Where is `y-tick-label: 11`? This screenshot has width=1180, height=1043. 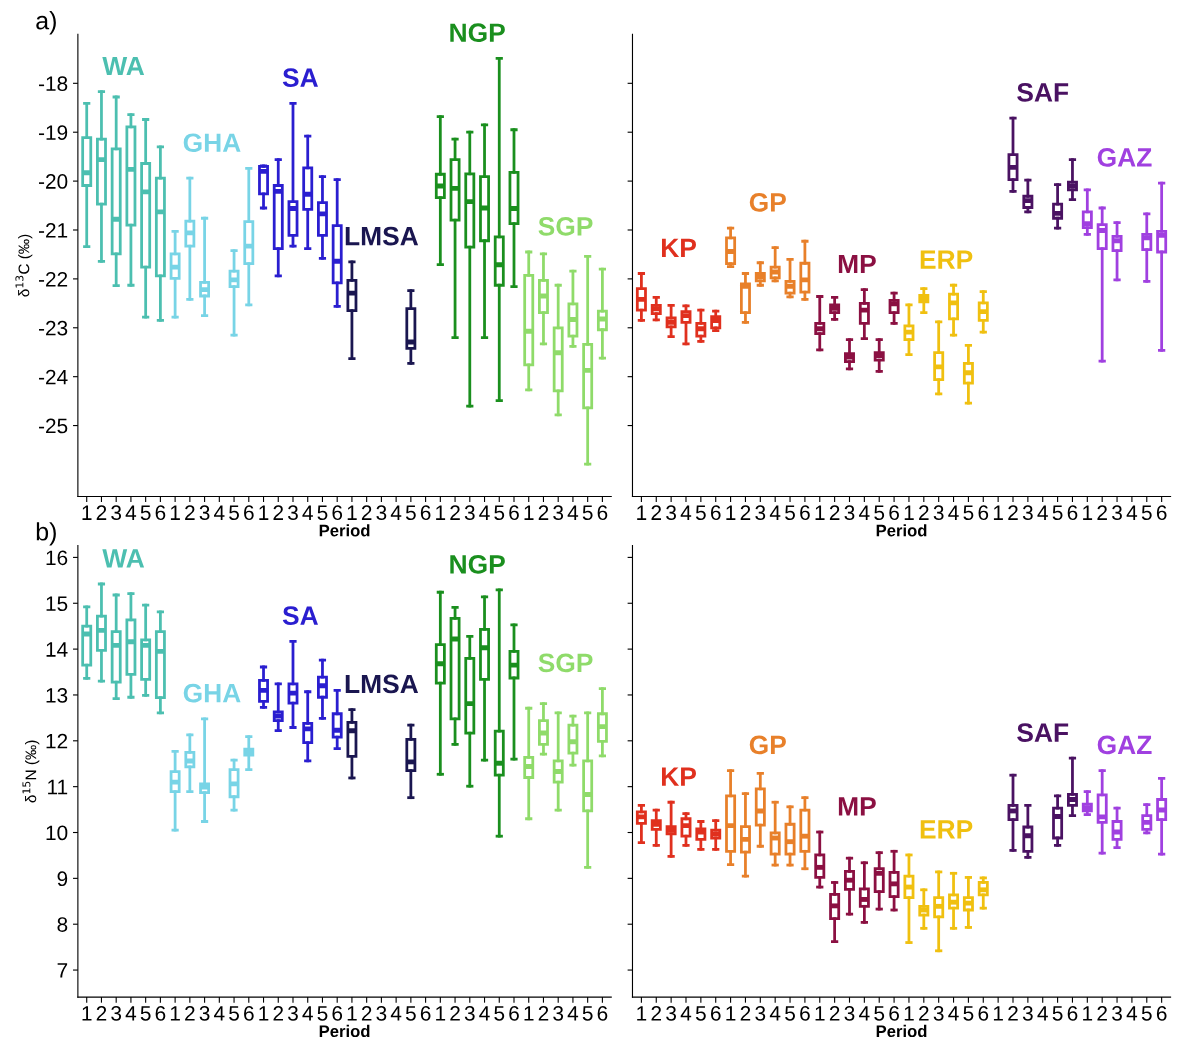
y-tick-label: 11 is located at coordinates (58, 787).